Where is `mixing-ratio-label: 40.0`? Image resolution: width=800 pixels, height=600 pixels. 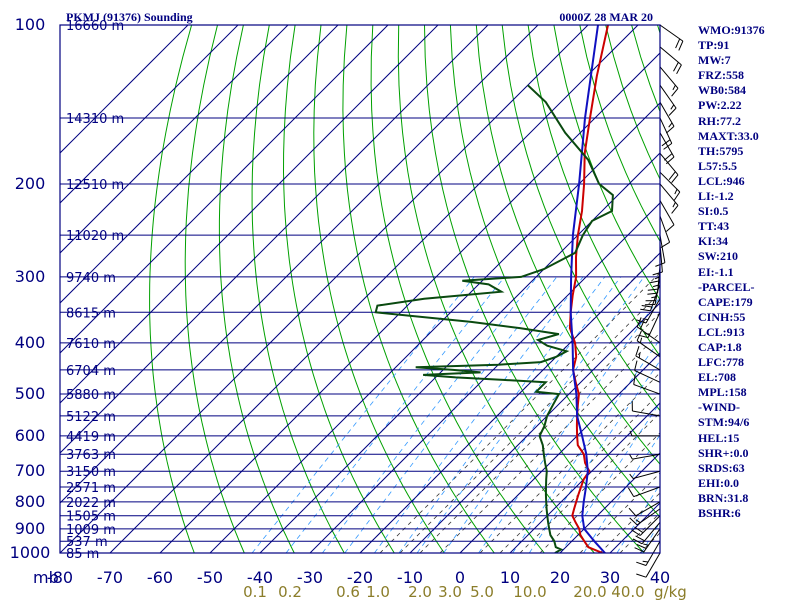 mixing-ratio-label: 40.0 is located at coordinates (627, 591).